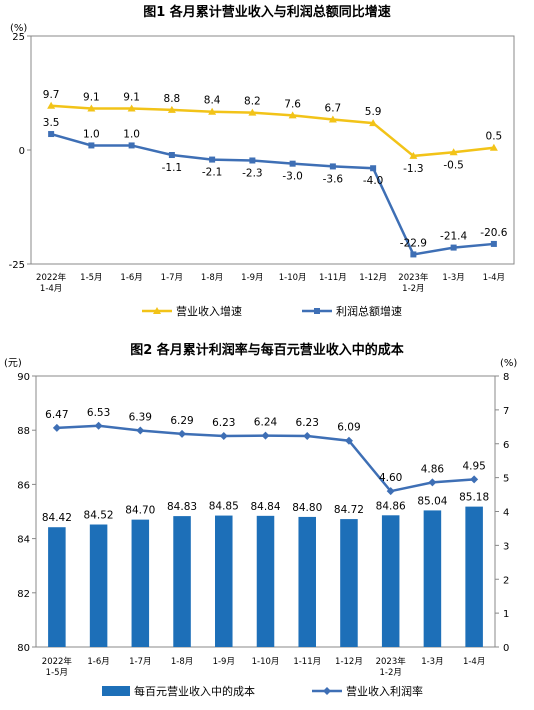  Describe the element at coordinates (433, 469) in the screenshot. I see `data-label: 4.86` at that location.